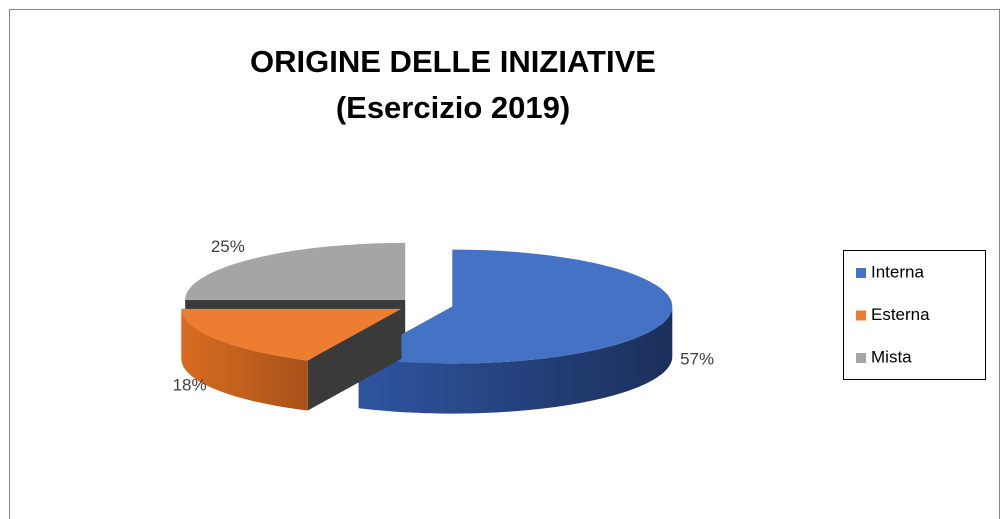 This screenshot has width=1006, height=519. I want to click on legend-label: Mista, so click(891, 356).